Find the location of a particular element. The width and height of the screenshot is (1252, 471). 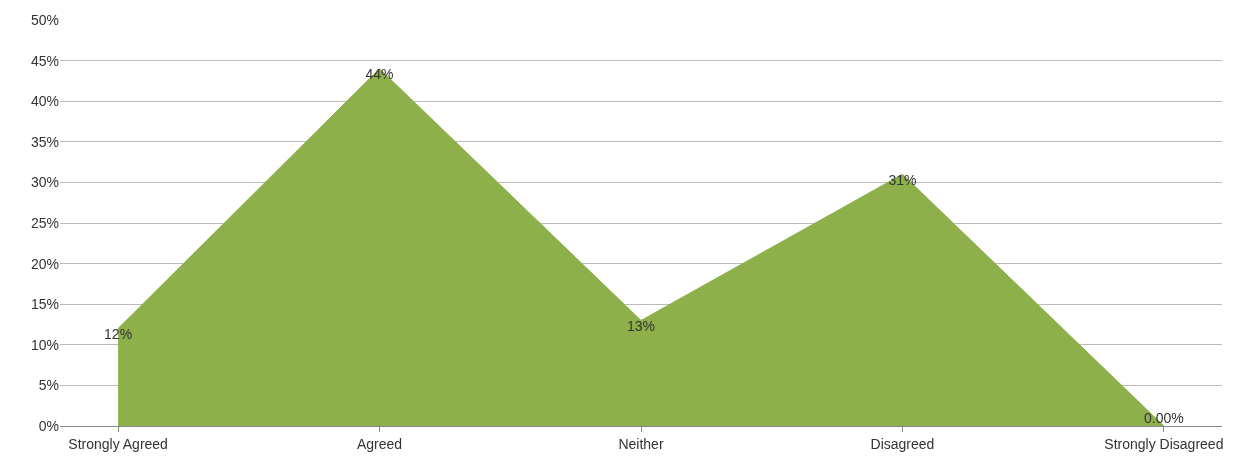

data-label: 13% is located at coordinates (641, 325).